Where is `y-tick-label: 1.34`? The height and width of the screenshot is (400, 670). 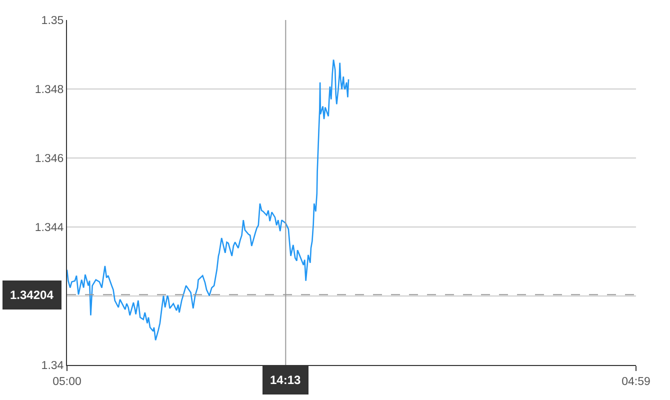 y-tick-label: 1.34 is located at coordinates (52, 366).